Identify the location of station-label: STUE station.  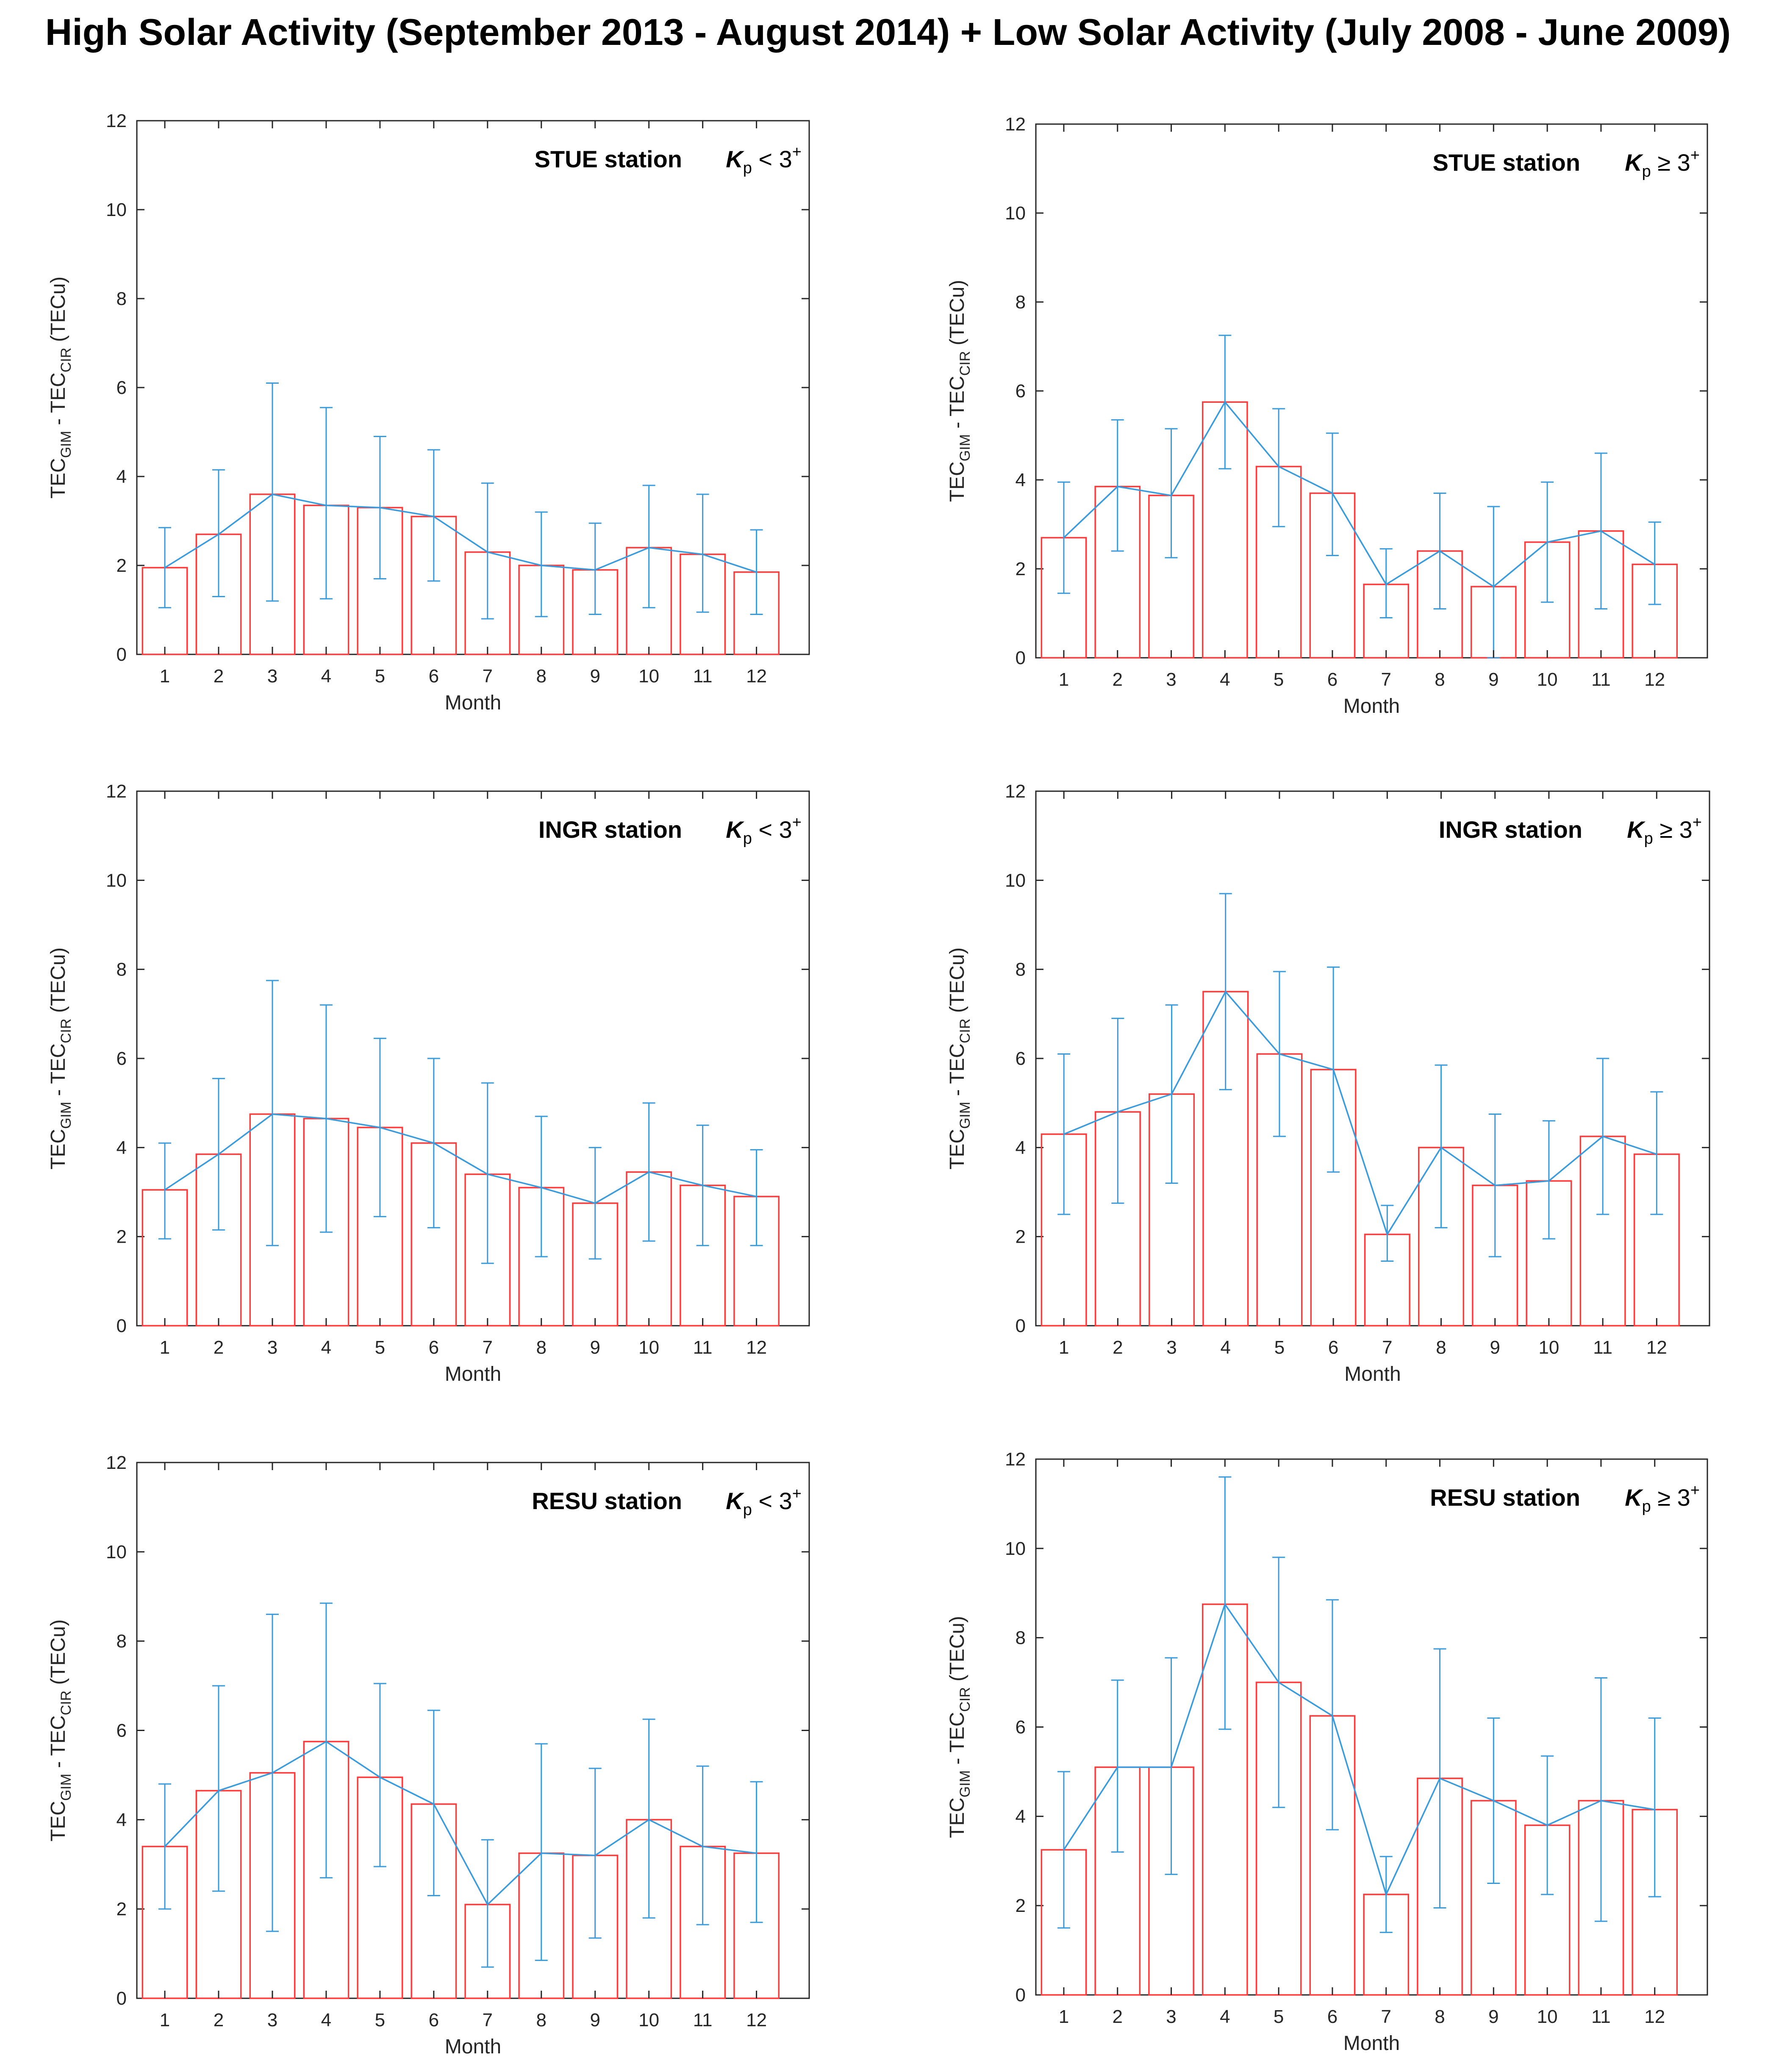
(1506, 162).